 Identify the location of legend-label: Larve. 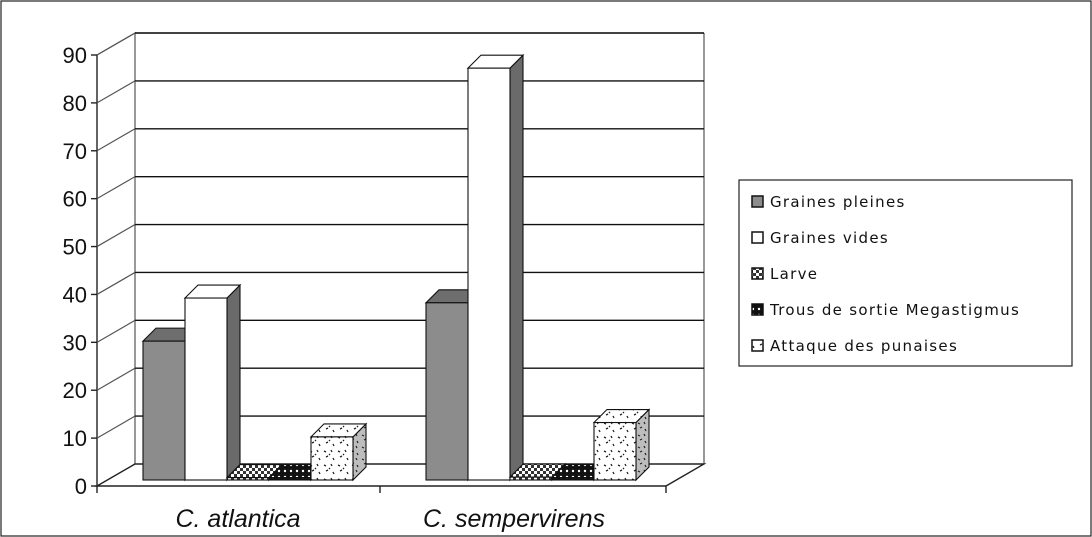
(794, 274).